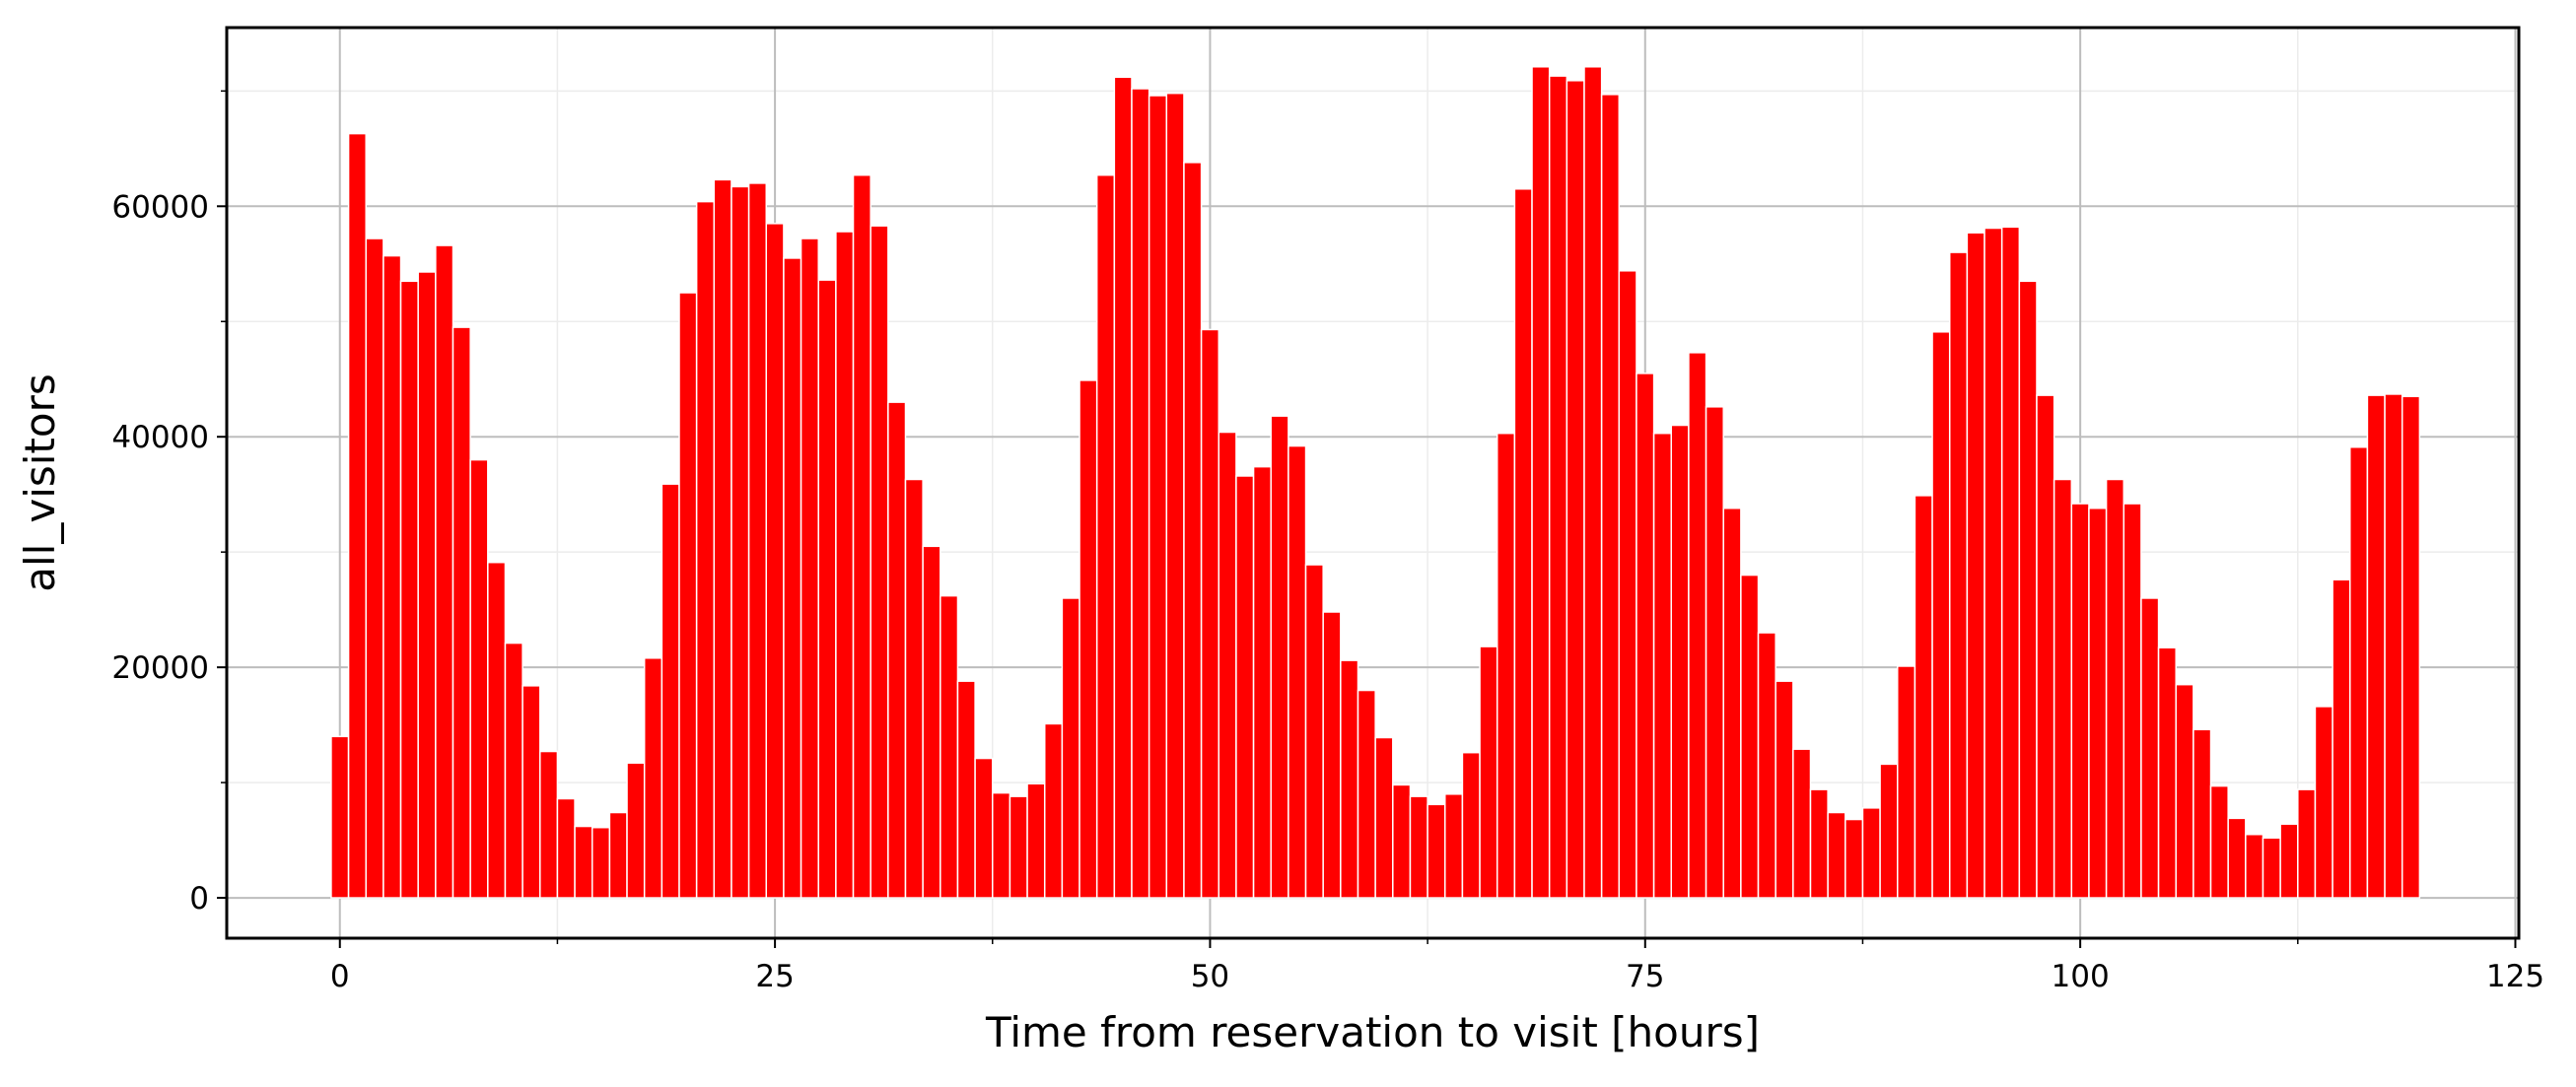  I want to click on y-tick-label: 40000, so click(160, 437).